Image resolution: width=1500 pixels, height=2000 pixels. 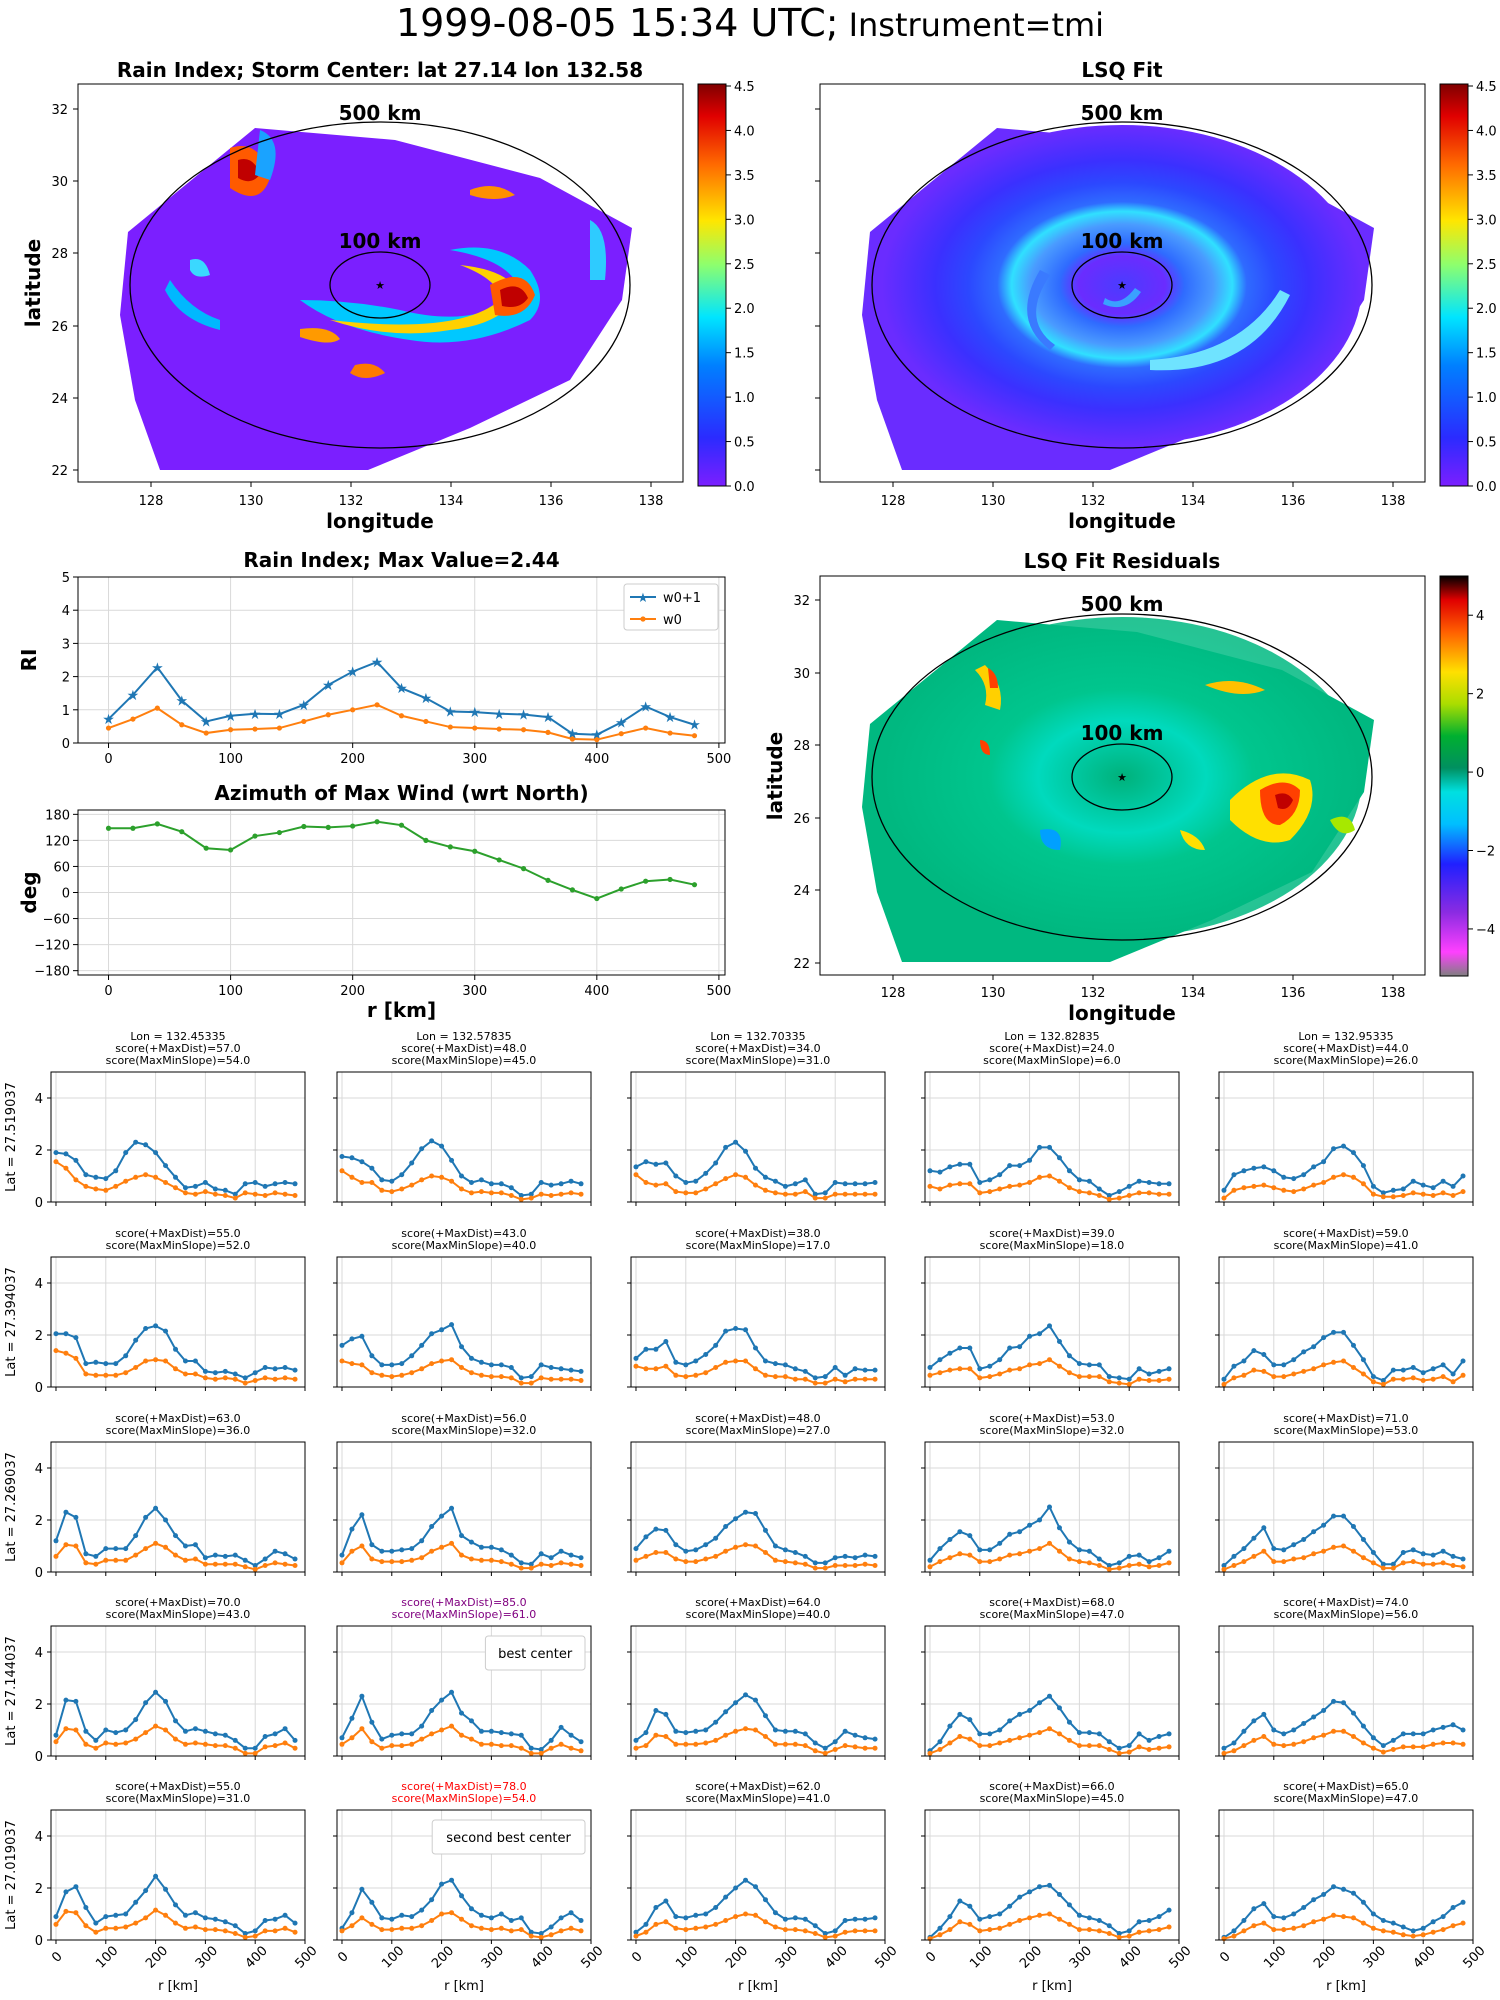 What do you see at coordinates (230, 759) in the screenshot?
I see `x-tick-label: 100` at bounding box center [230, 759].